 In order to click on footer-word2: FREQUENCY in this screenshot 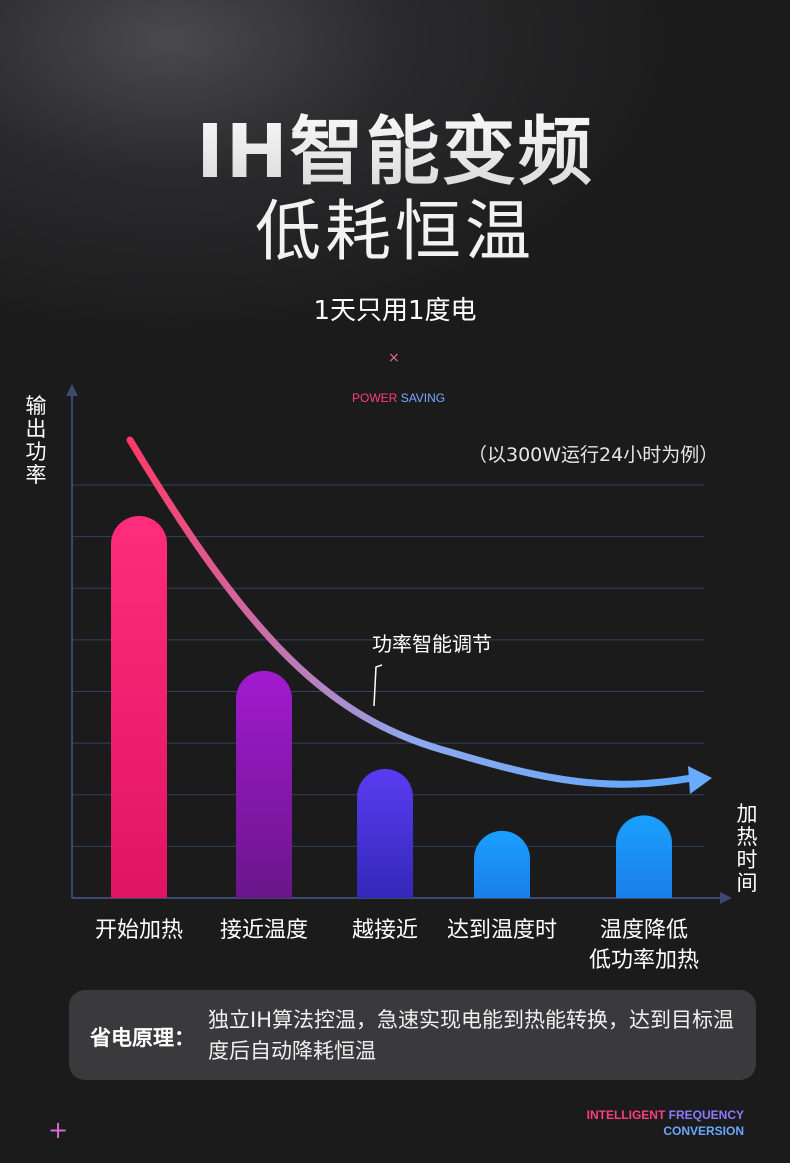, I will do `click(706, 1115)`.